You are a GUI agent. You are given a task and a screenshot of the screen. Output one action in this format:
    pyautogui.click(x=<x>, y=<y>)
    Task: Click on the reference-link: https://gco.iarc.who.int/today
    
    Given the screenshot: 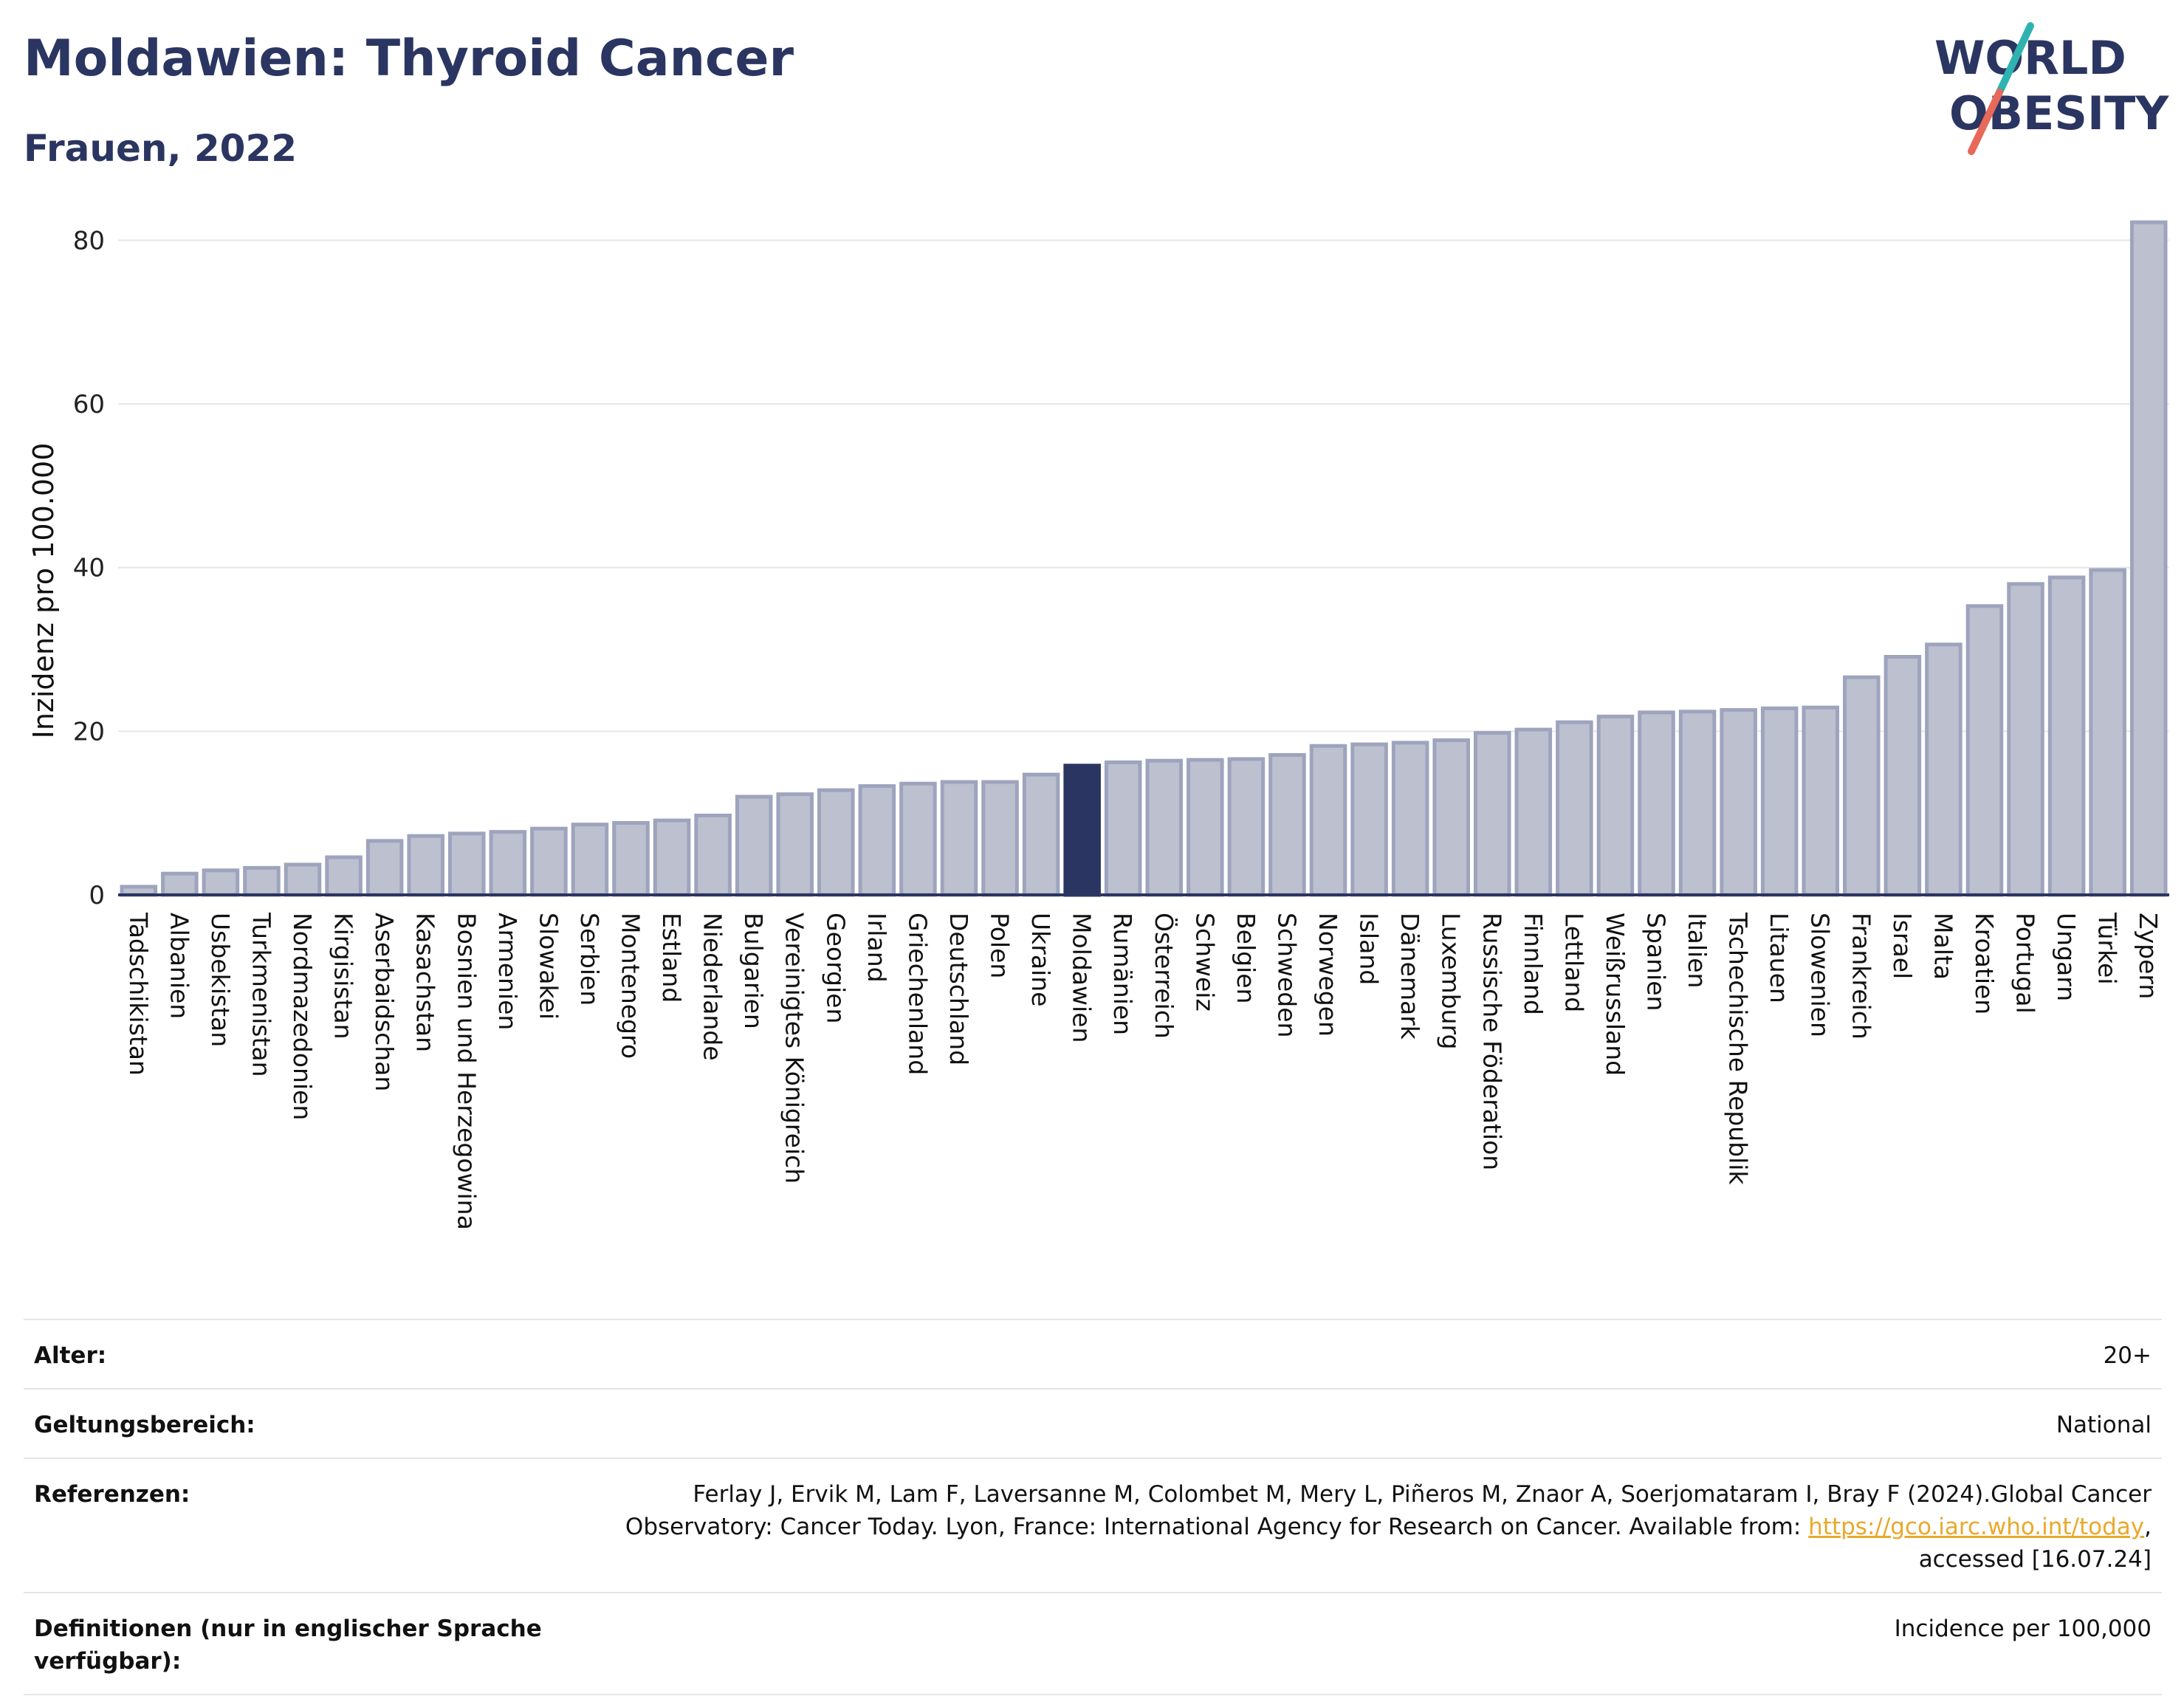 What is the action you would take?
    pyautogui.click(x=1977, y=1527)
    